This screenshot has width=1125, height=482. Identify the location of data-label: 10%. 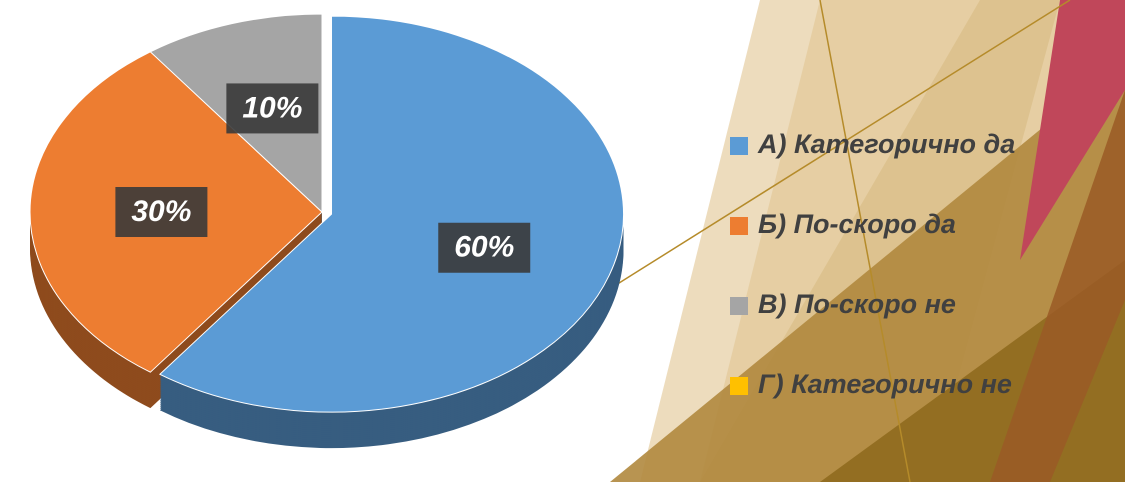
(272, 107).